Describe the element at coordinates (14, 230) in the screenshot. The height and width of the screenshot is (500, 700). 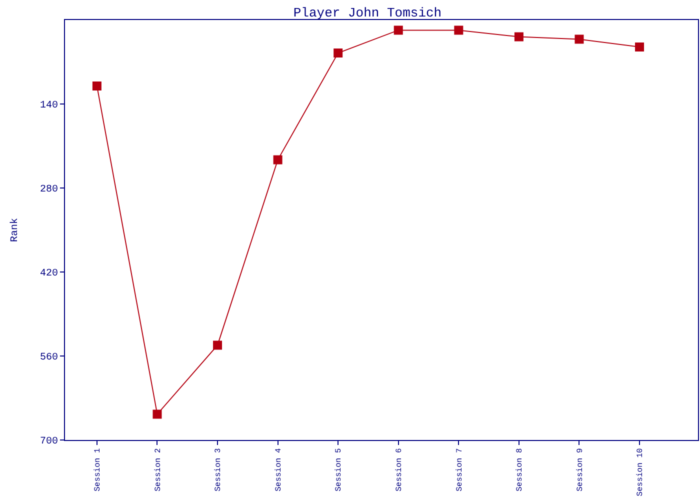
I see `y-axis-title: Rank` at that location.